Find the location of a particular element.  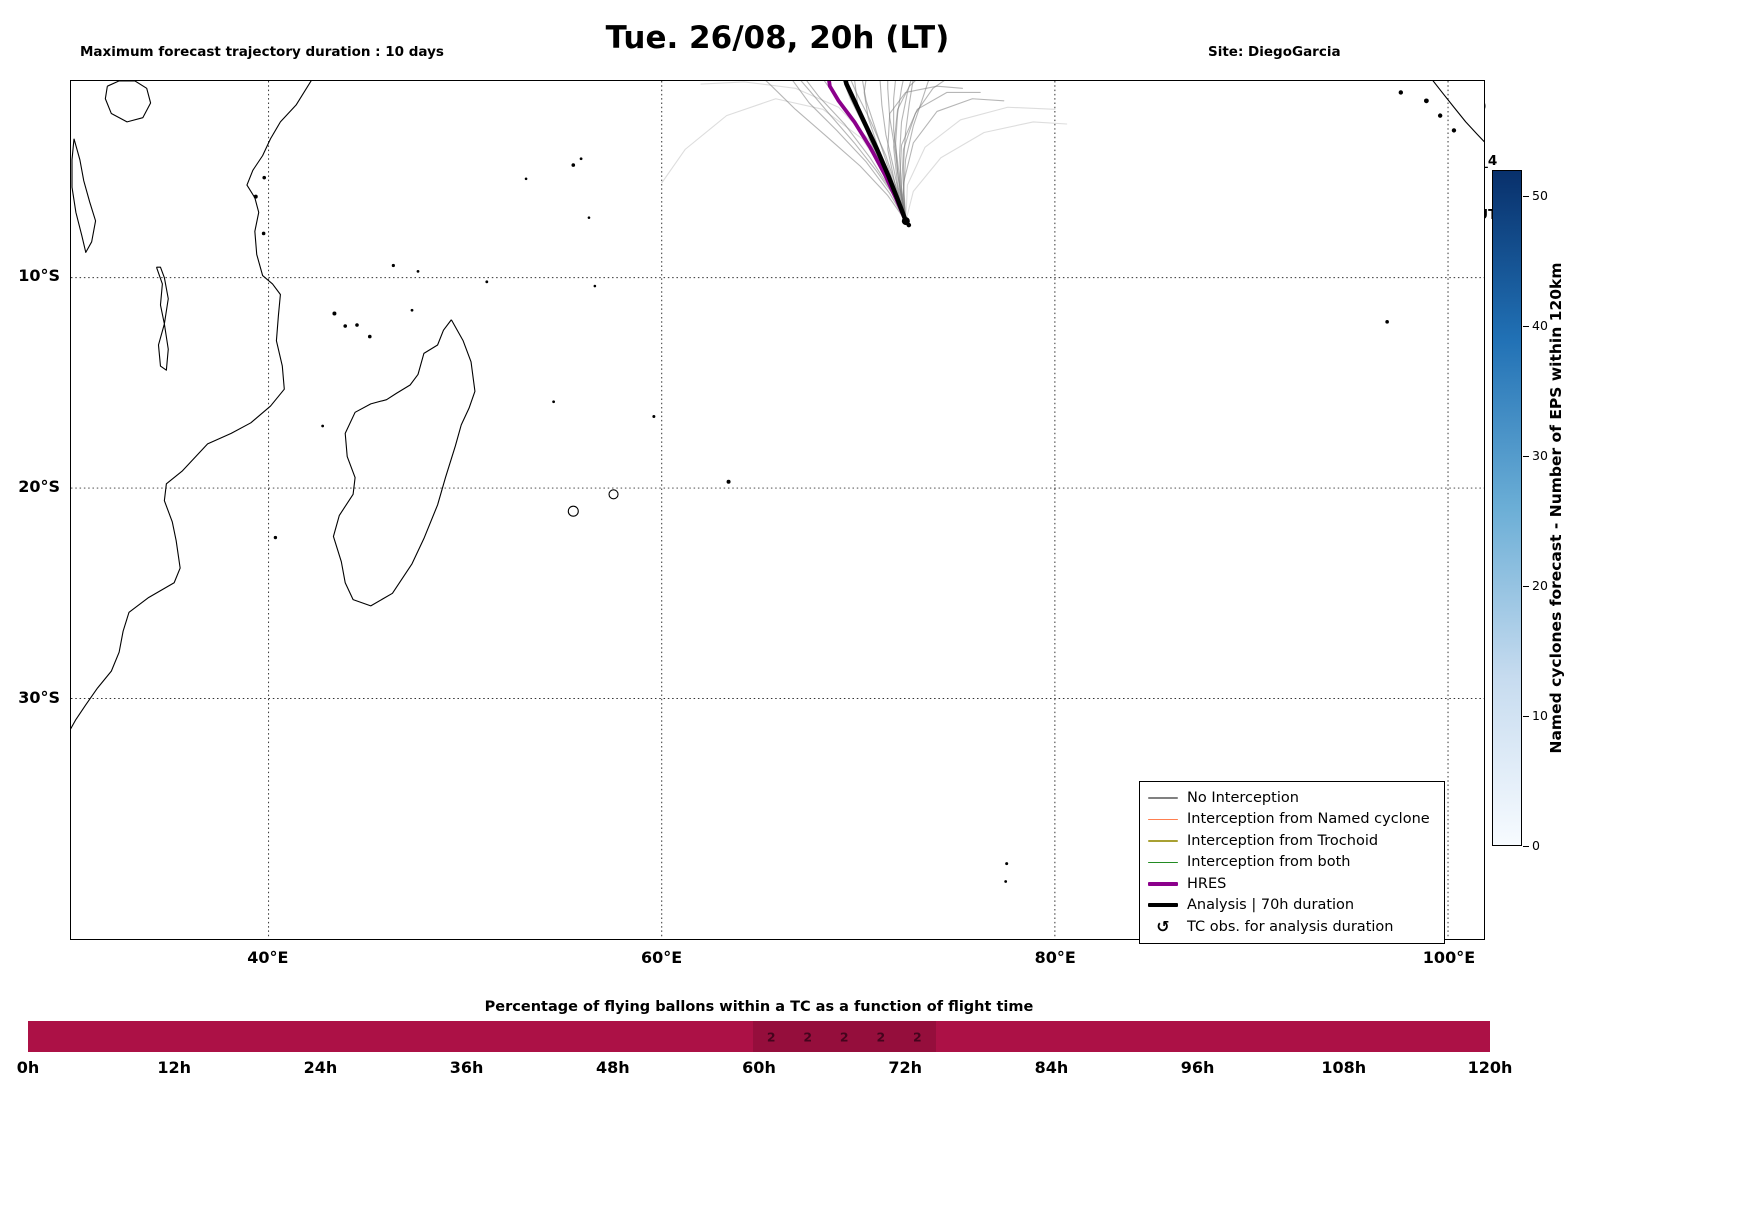

flight-time-tick-label: 12h is located at coordinates (174, 1067).